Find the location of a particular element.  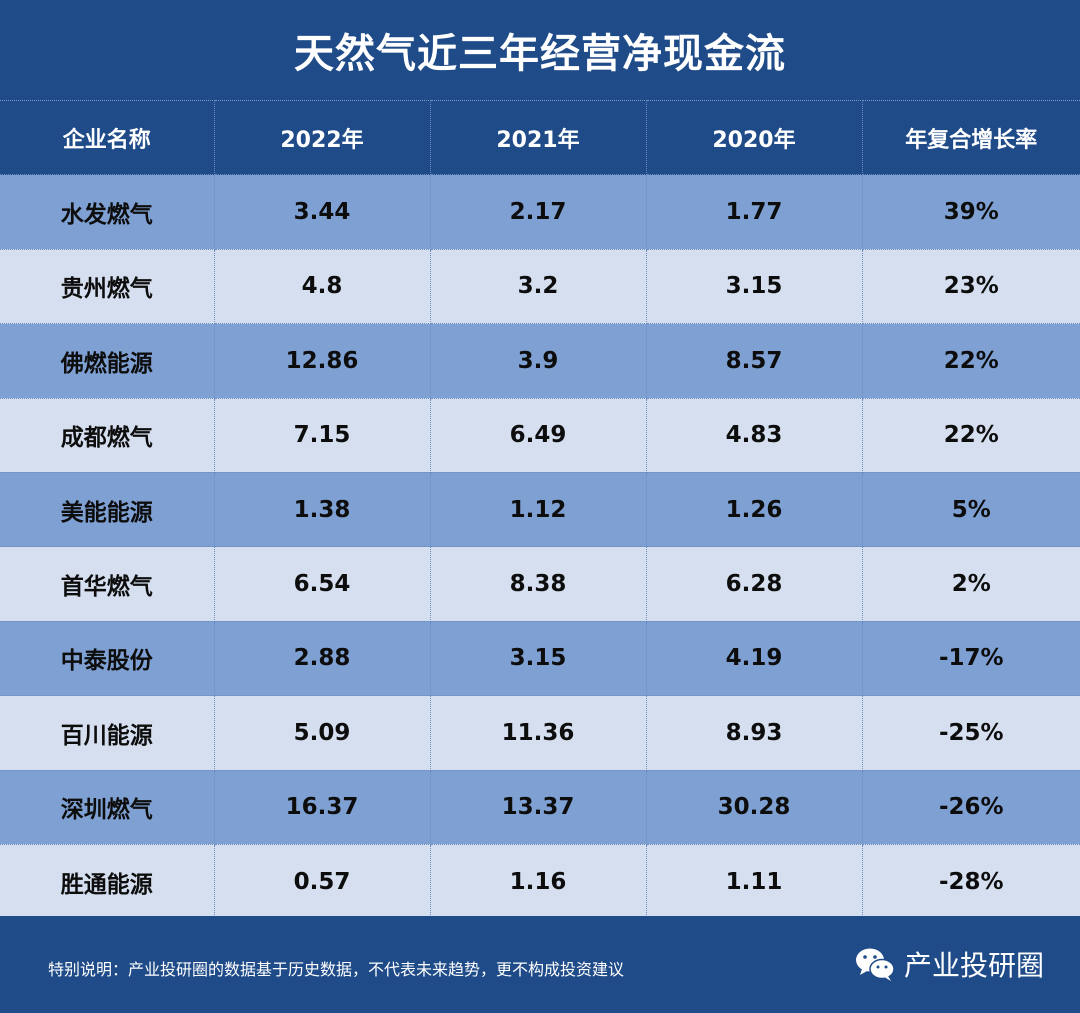

value-cell: 6.49 is located at coordinates (538, 435).